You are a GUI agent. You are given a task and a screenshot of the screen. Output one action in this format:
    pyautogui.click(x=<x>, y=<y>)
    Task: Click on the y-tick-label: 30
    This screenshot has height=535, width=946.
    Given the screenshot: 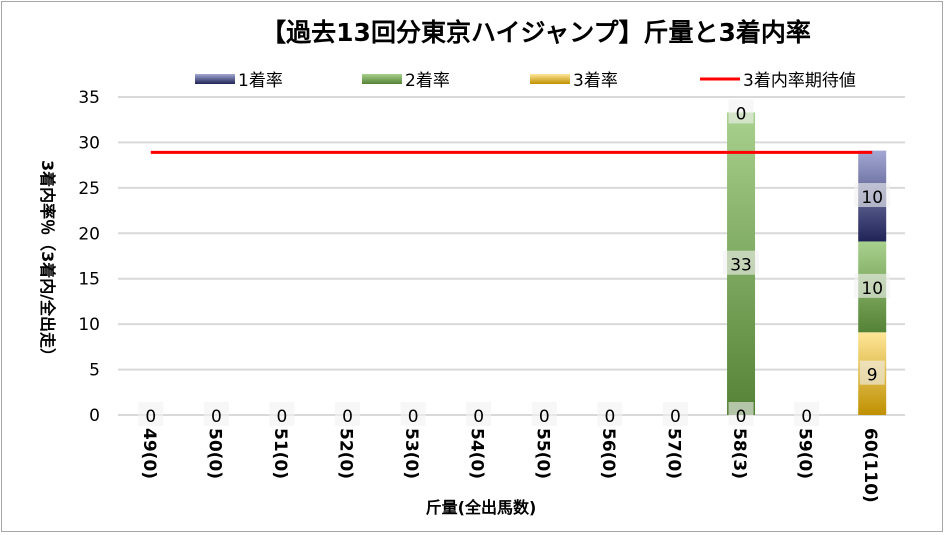 What is the action you would take?
    pyautogui.click(x=89, y=143)
    